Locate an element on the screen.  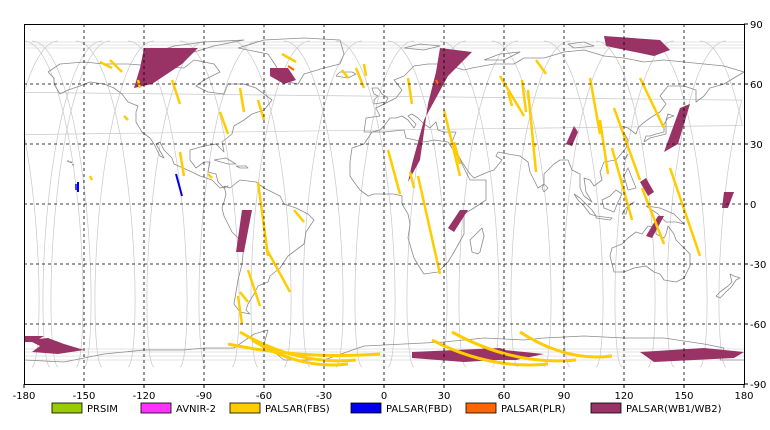
y-axis-labels: 90 60 30 0 -30 -60 -90 is located at coordinates (755, 205).